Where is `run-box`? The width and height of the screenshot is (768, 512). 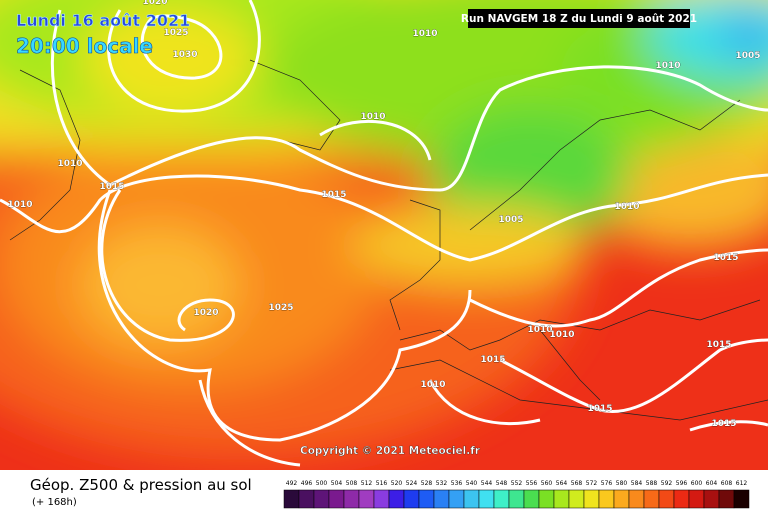
run-box is located at coordinates (579, 18).